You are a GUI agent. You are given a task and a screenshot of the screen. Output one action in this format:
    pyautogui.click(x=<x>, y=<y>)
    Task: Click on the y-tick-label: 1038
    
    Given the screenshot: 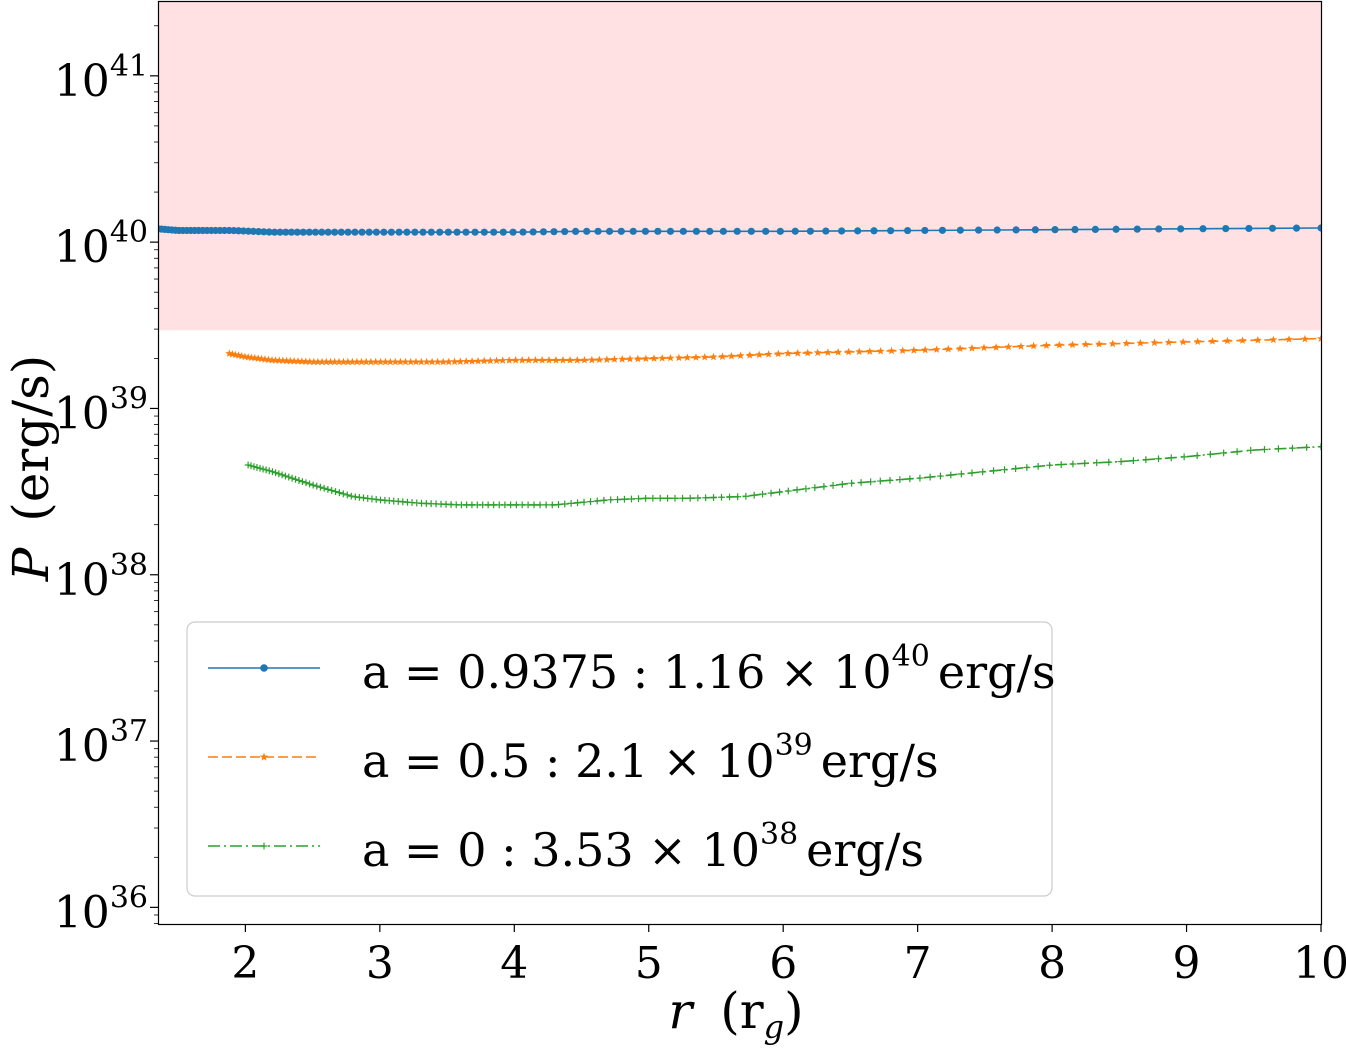 What is the action you would take?
    pyautogui.click(x=101, y=577)
    